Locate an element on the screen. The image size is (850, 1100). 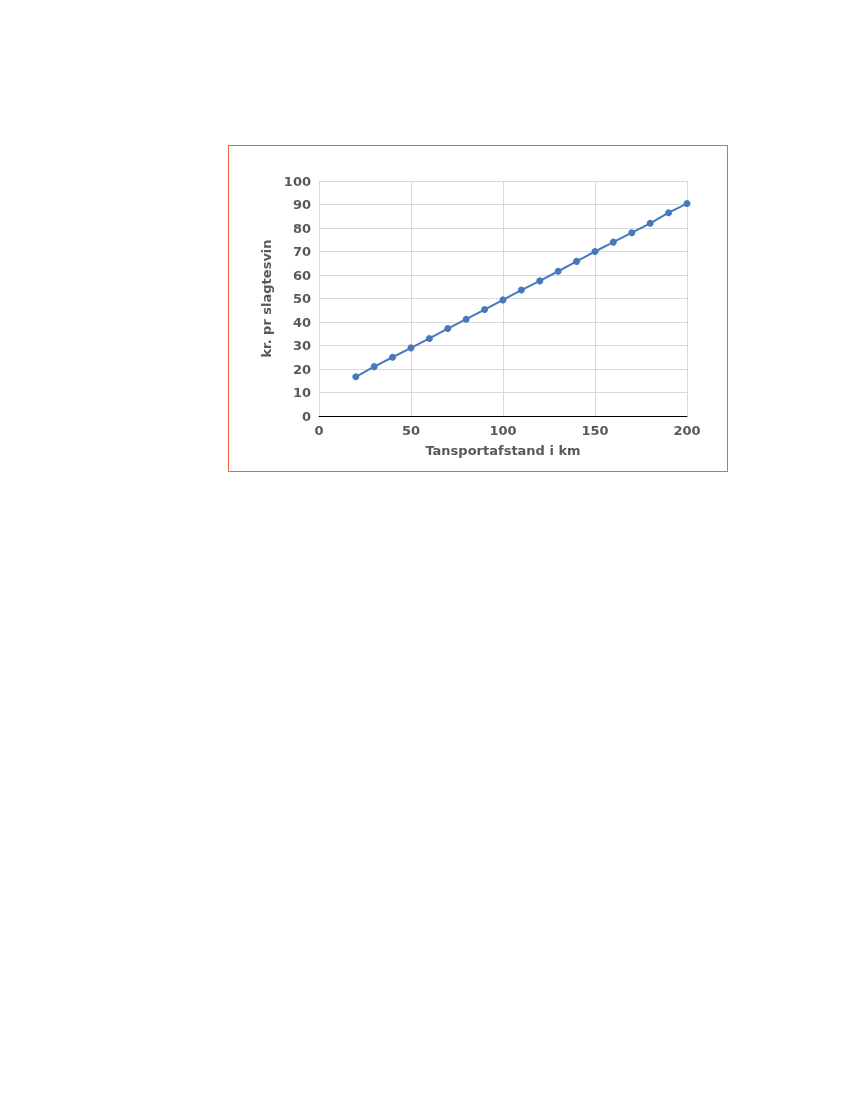
y-tick-label: 30 is located at coordinates (301, 345).